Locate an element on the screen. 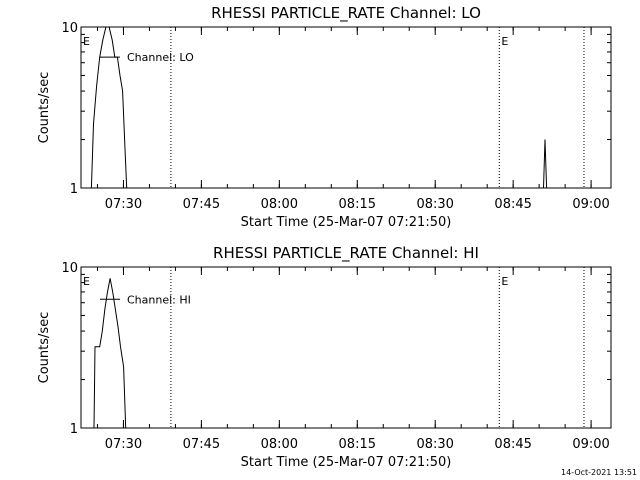 The width and height of the screenshot is (640, 480). chart-title: RHESSI PARTICLE_RATE Channel: LO is located at coordinates (346, 13).